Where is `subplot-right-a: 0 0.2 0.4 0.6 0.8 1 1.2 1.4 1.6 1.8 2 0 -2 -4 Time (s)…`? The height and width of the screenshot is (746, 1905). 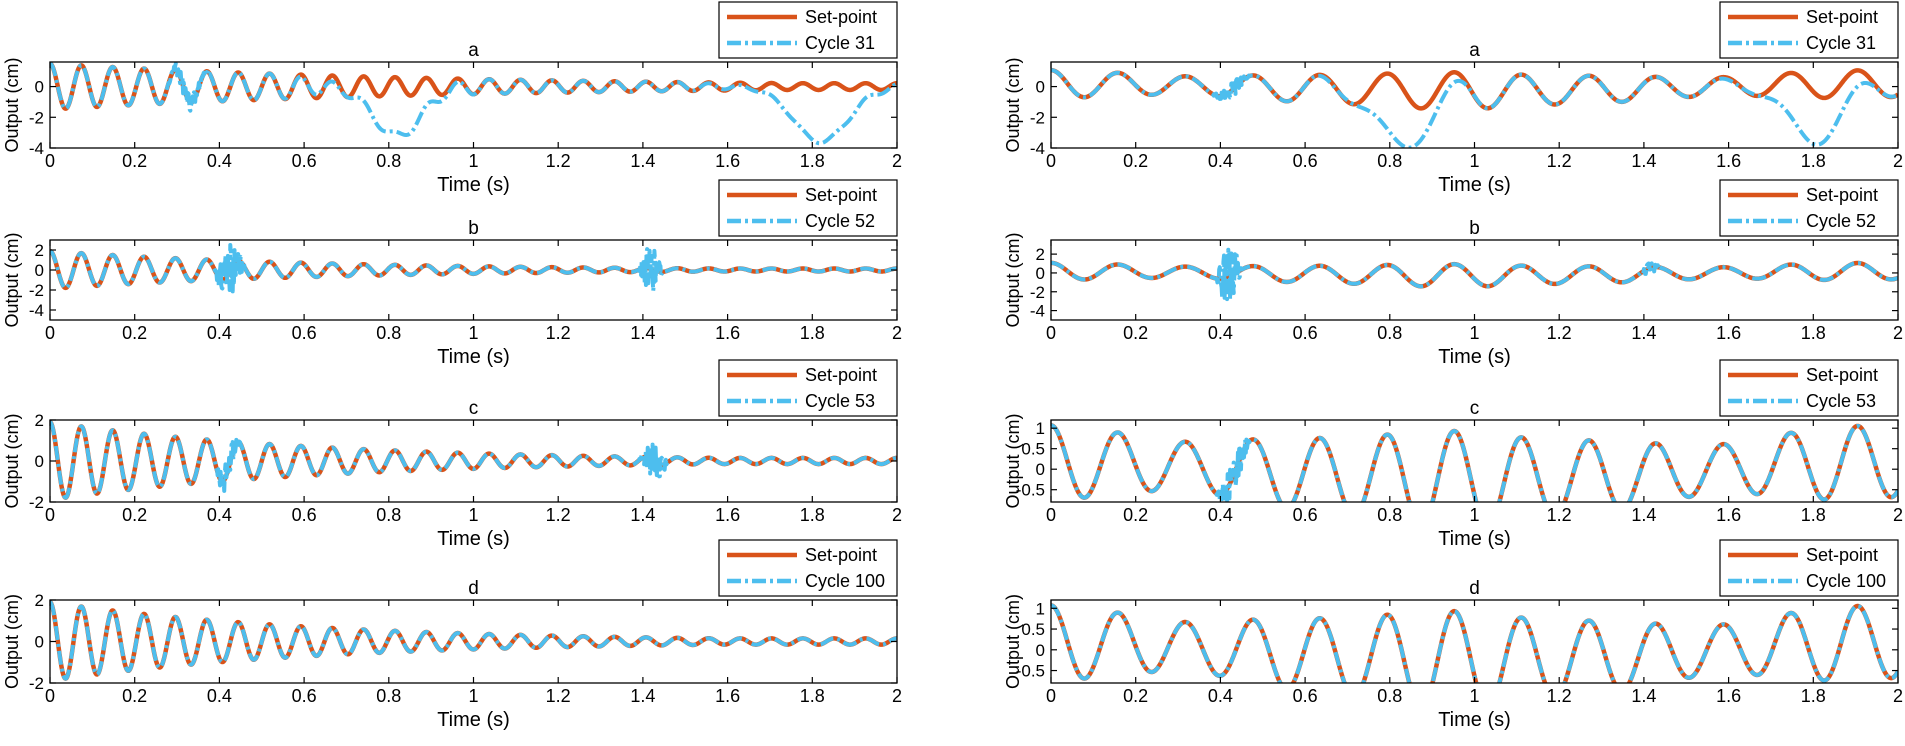
subplot-right-a: 0 0.2 0.4 0.6 0.8 1 1.2 1.4 1.6 1.8 2 0 -2 -4 Time (s)… is located at coordinates (1453, 98).